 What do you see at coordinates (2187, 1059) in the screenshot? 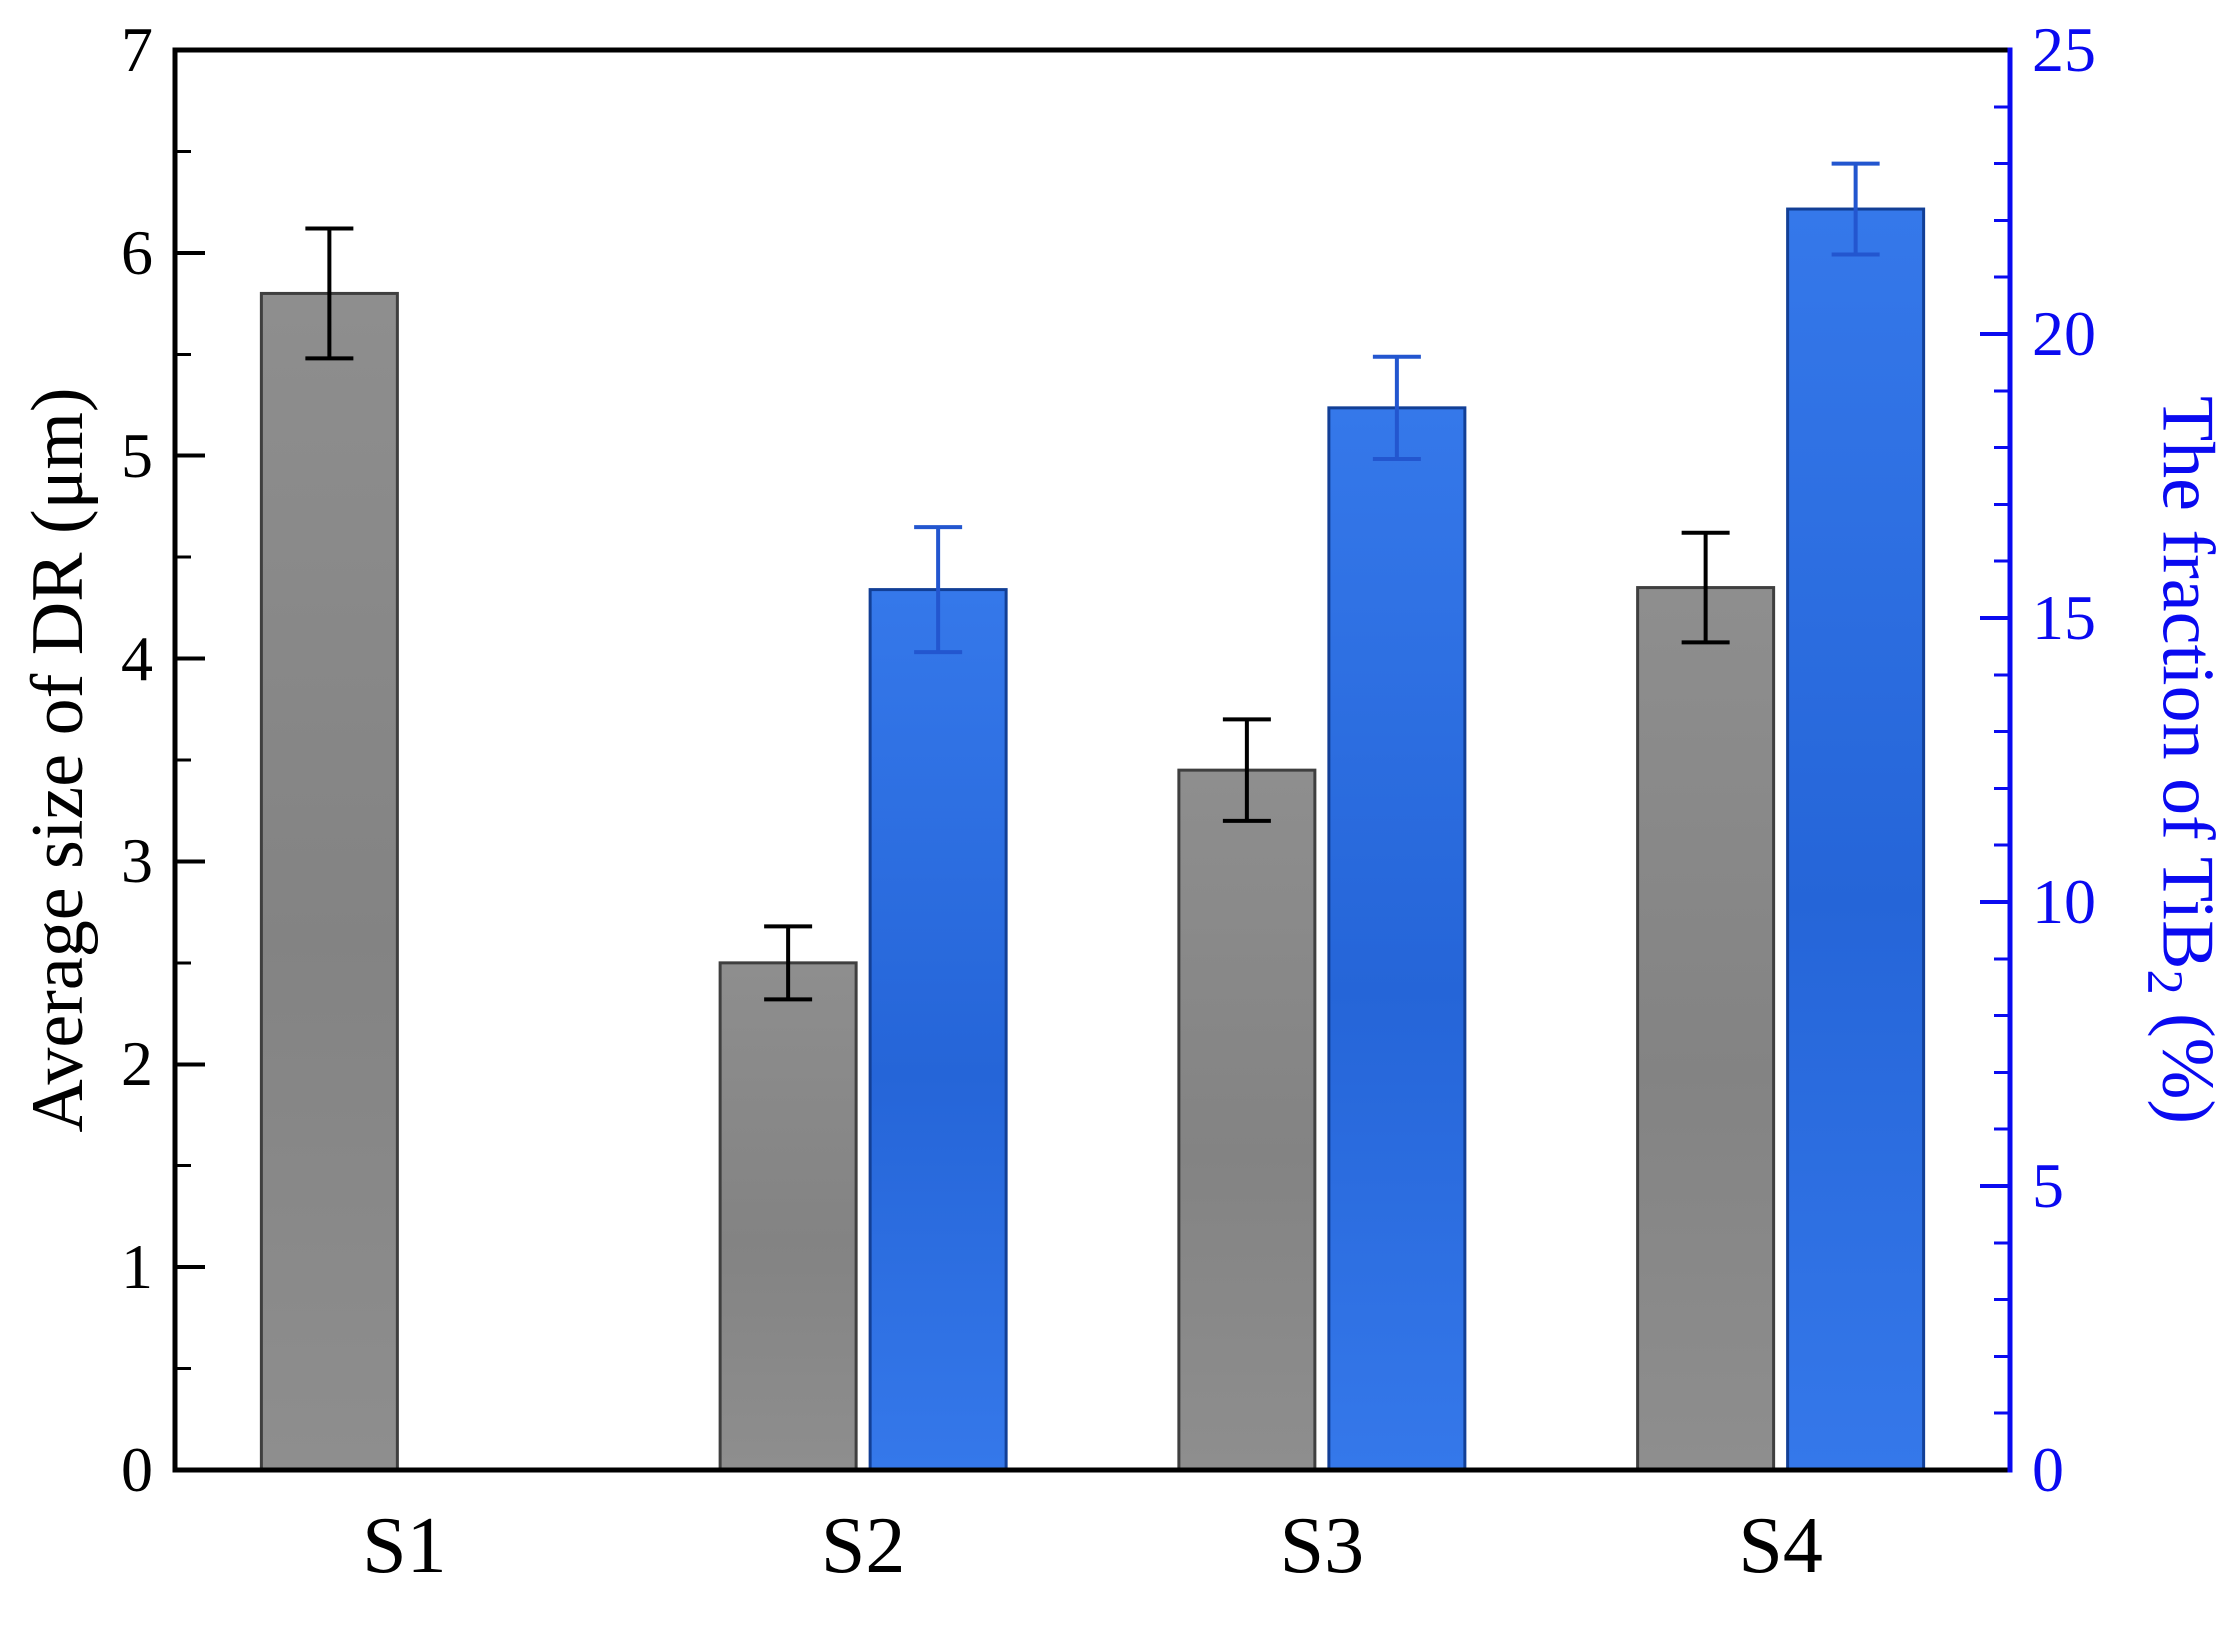
I see `right-axis-title-unit: (%)` at bounding box center [2187, 1059].